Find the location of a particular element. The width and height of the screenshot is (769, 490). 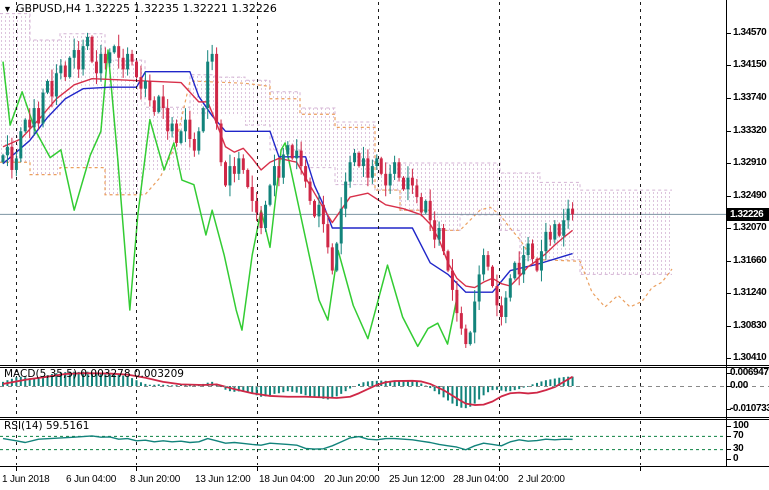

time-axis-label: 8 Jun 20:00 is located at coordinates (155, 479).